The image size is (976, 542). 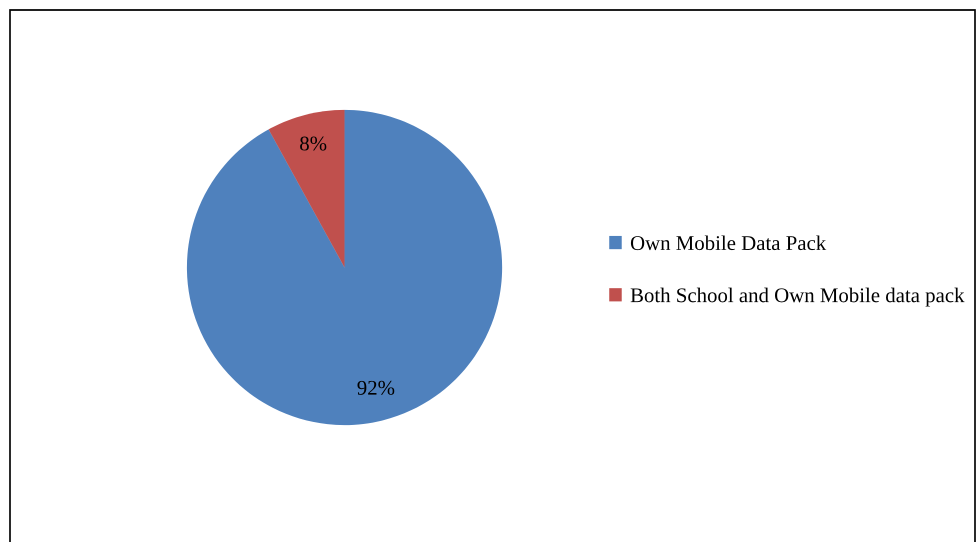 What do you see at coordinates (797, 297) in the screenshot?
I see `legend-label: Both School and Own Mobile data pack` at bounding box center [797, 297].